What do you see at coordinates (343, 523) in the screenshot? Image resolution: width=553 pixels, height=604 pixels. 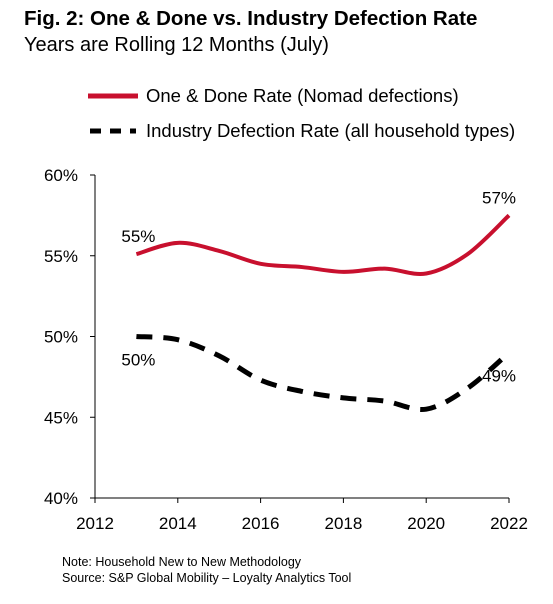 I see `x-tick-label: 2018` at bounding box center [343, 523].